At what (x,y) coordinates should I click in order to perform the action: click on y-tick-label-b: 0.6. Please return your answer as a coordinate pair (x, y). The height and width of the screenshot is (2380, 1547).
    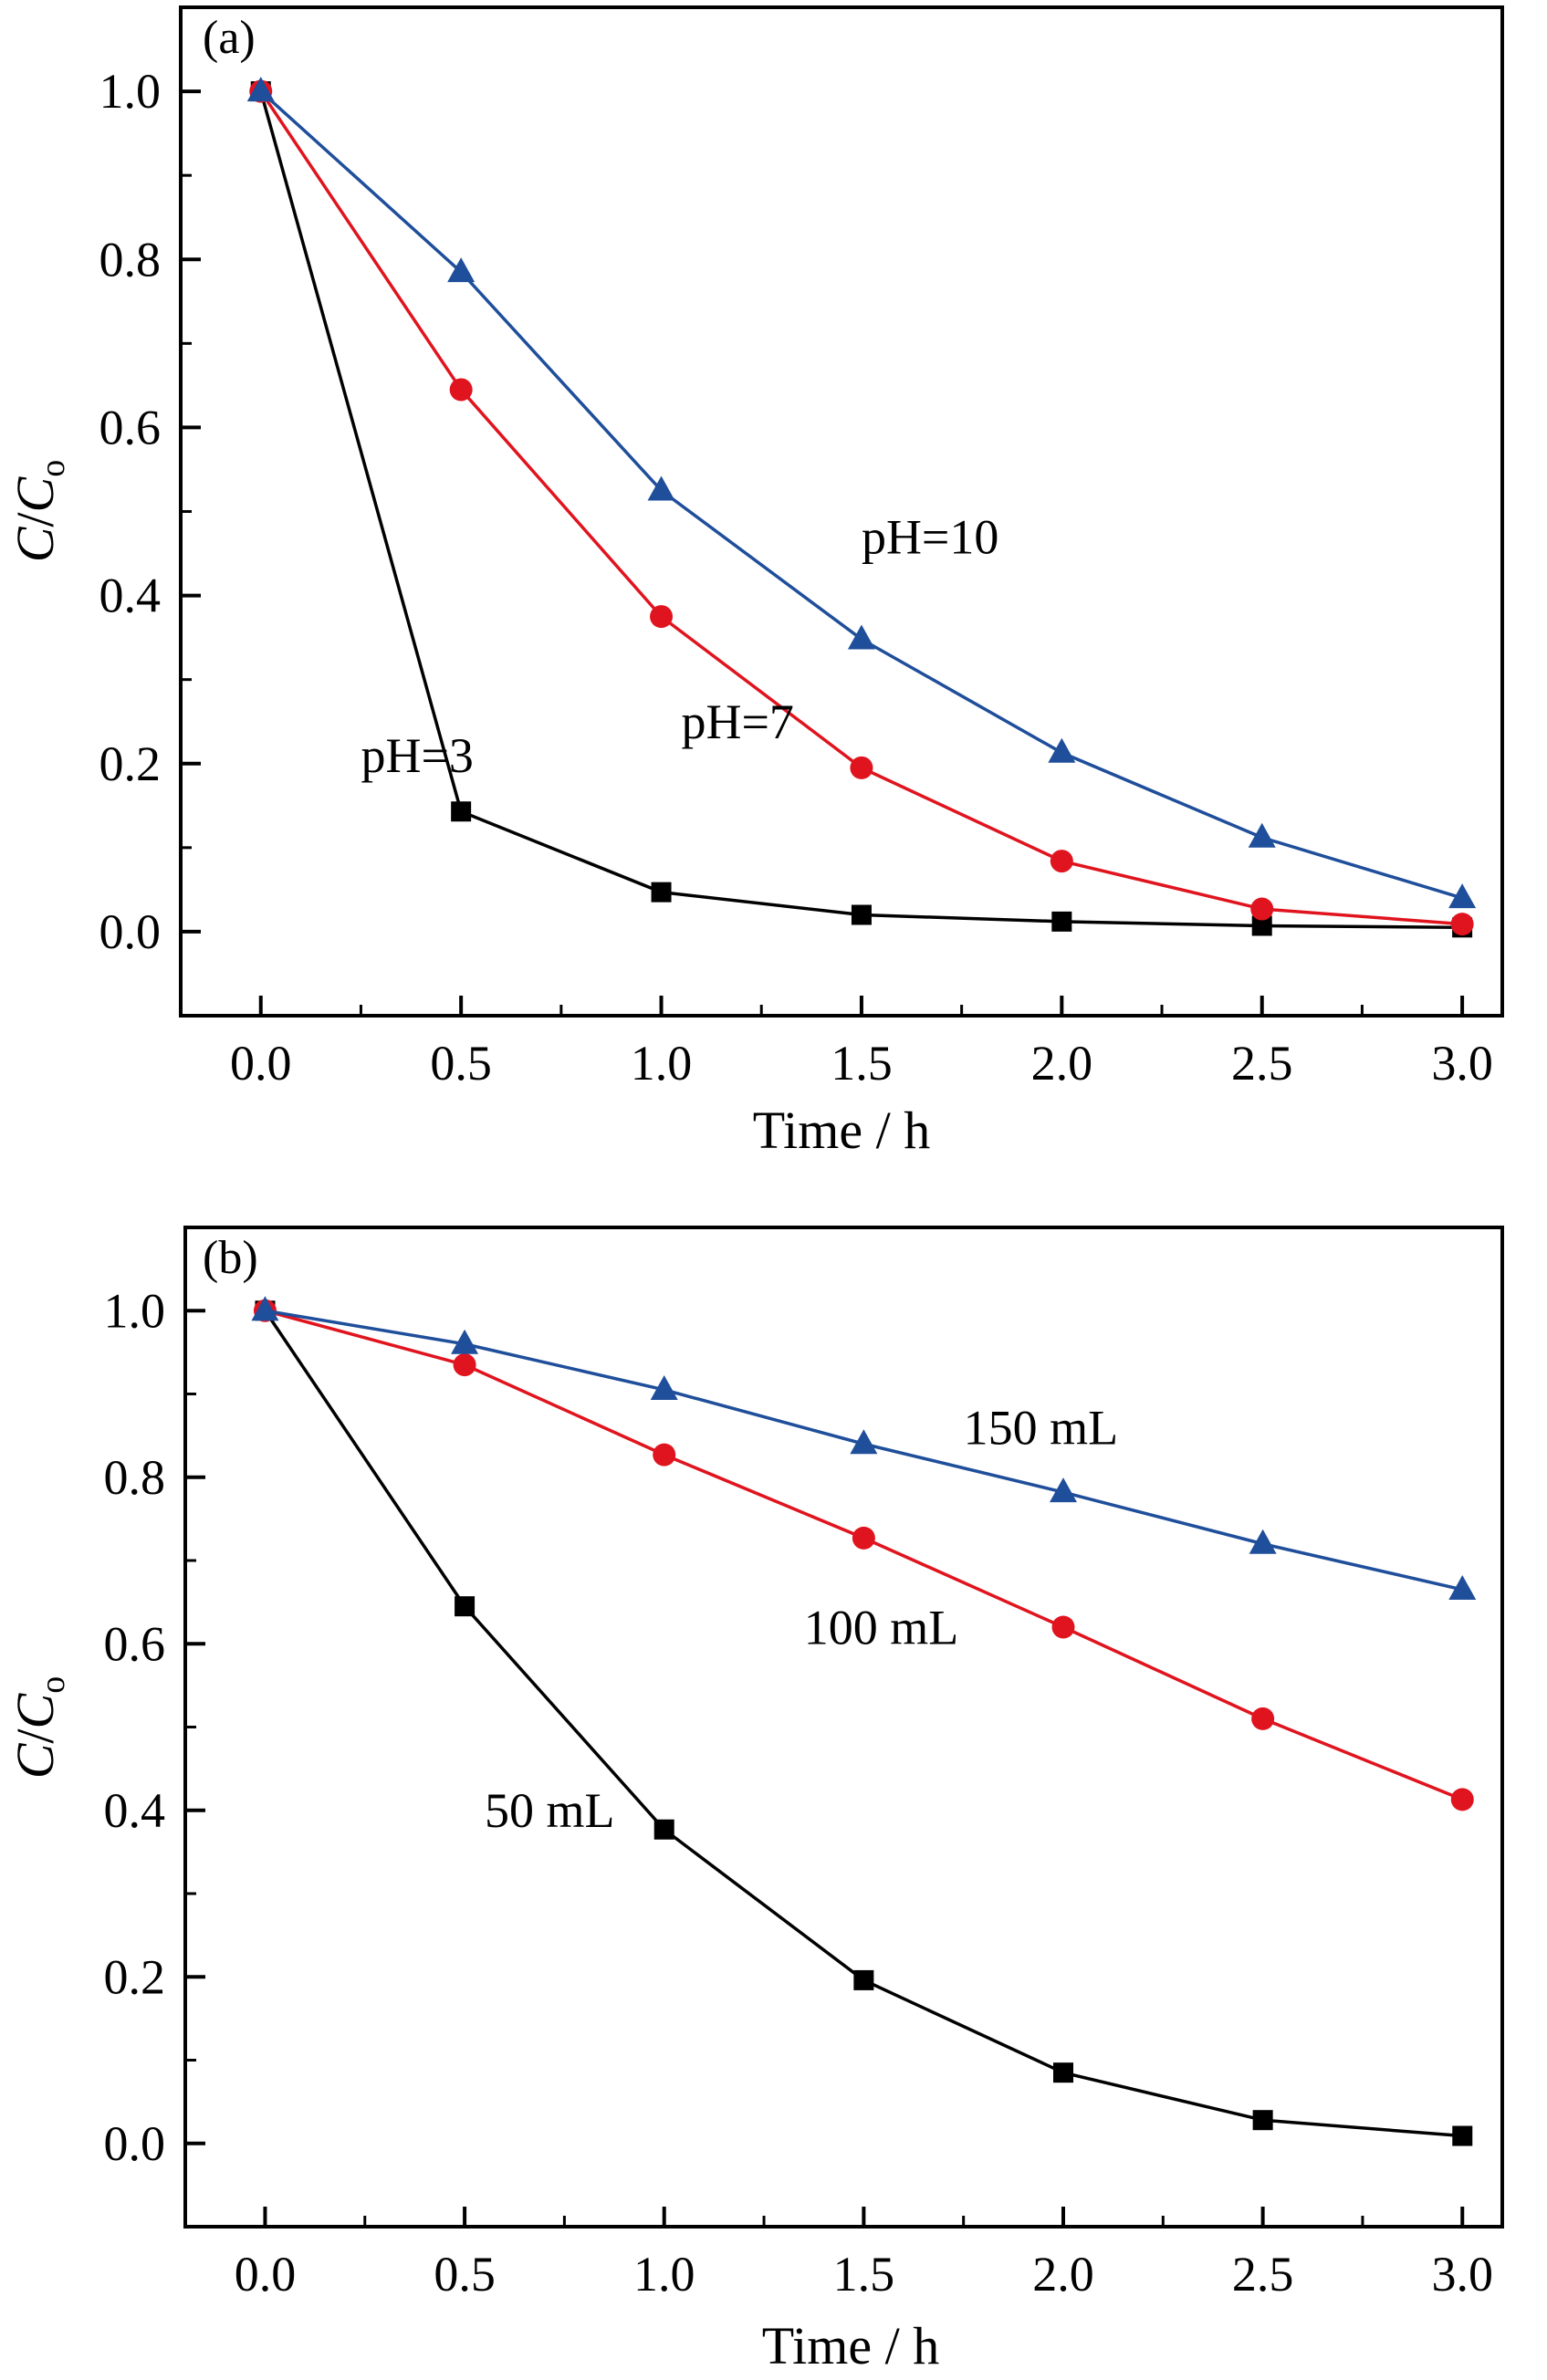
    Looking at the image, I should click on (135, 1644).